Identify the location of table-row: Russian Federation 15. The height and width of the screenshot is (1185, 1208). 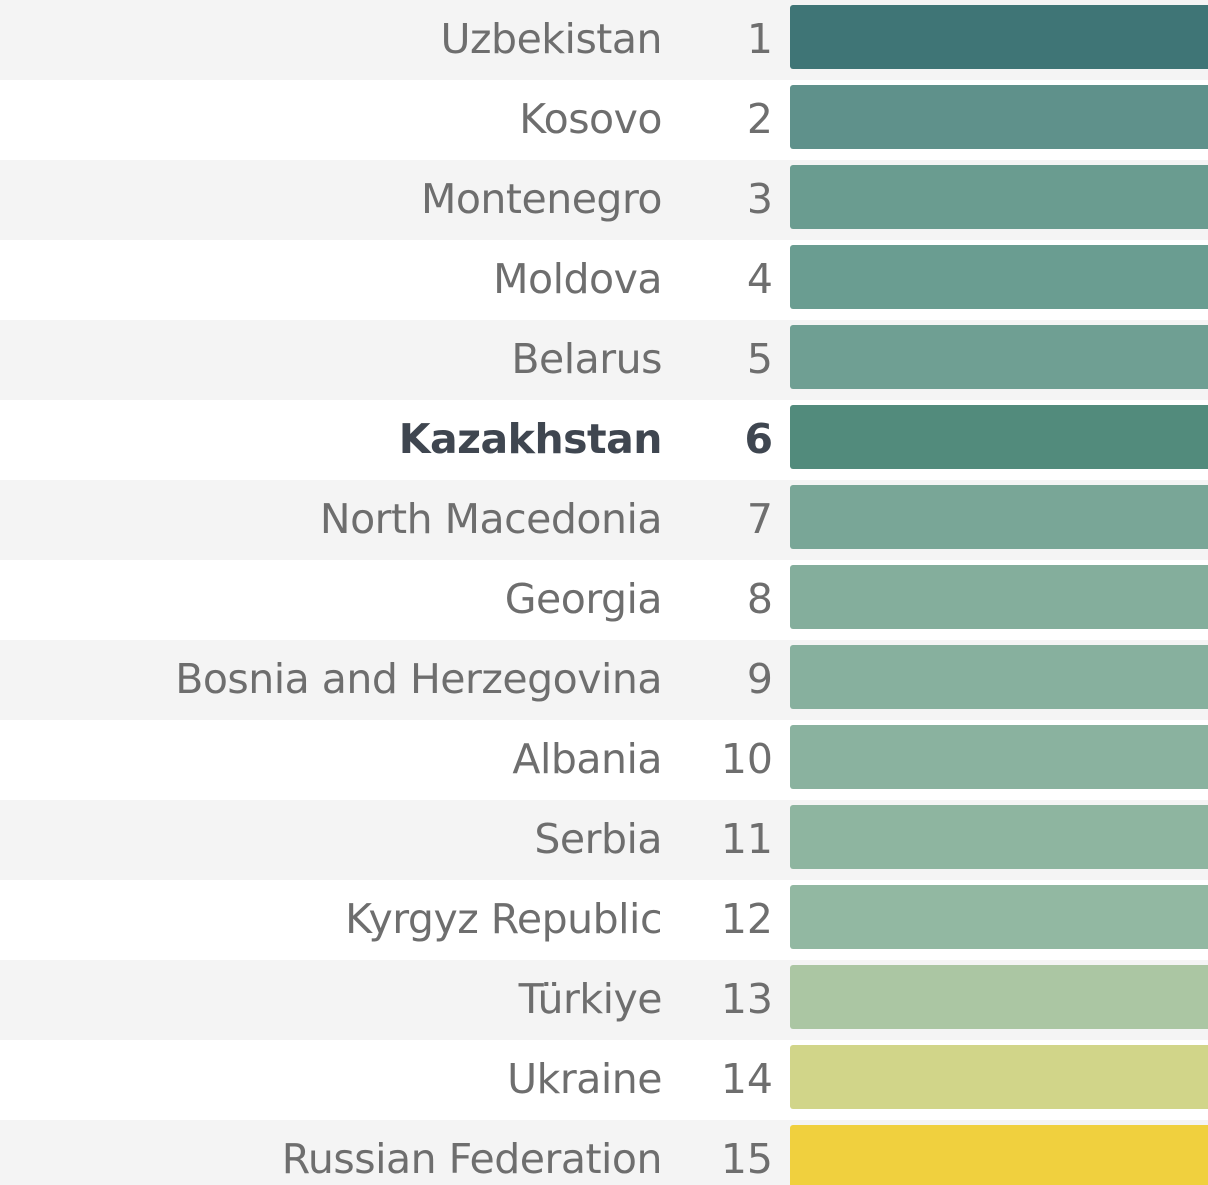
(604, 1152).